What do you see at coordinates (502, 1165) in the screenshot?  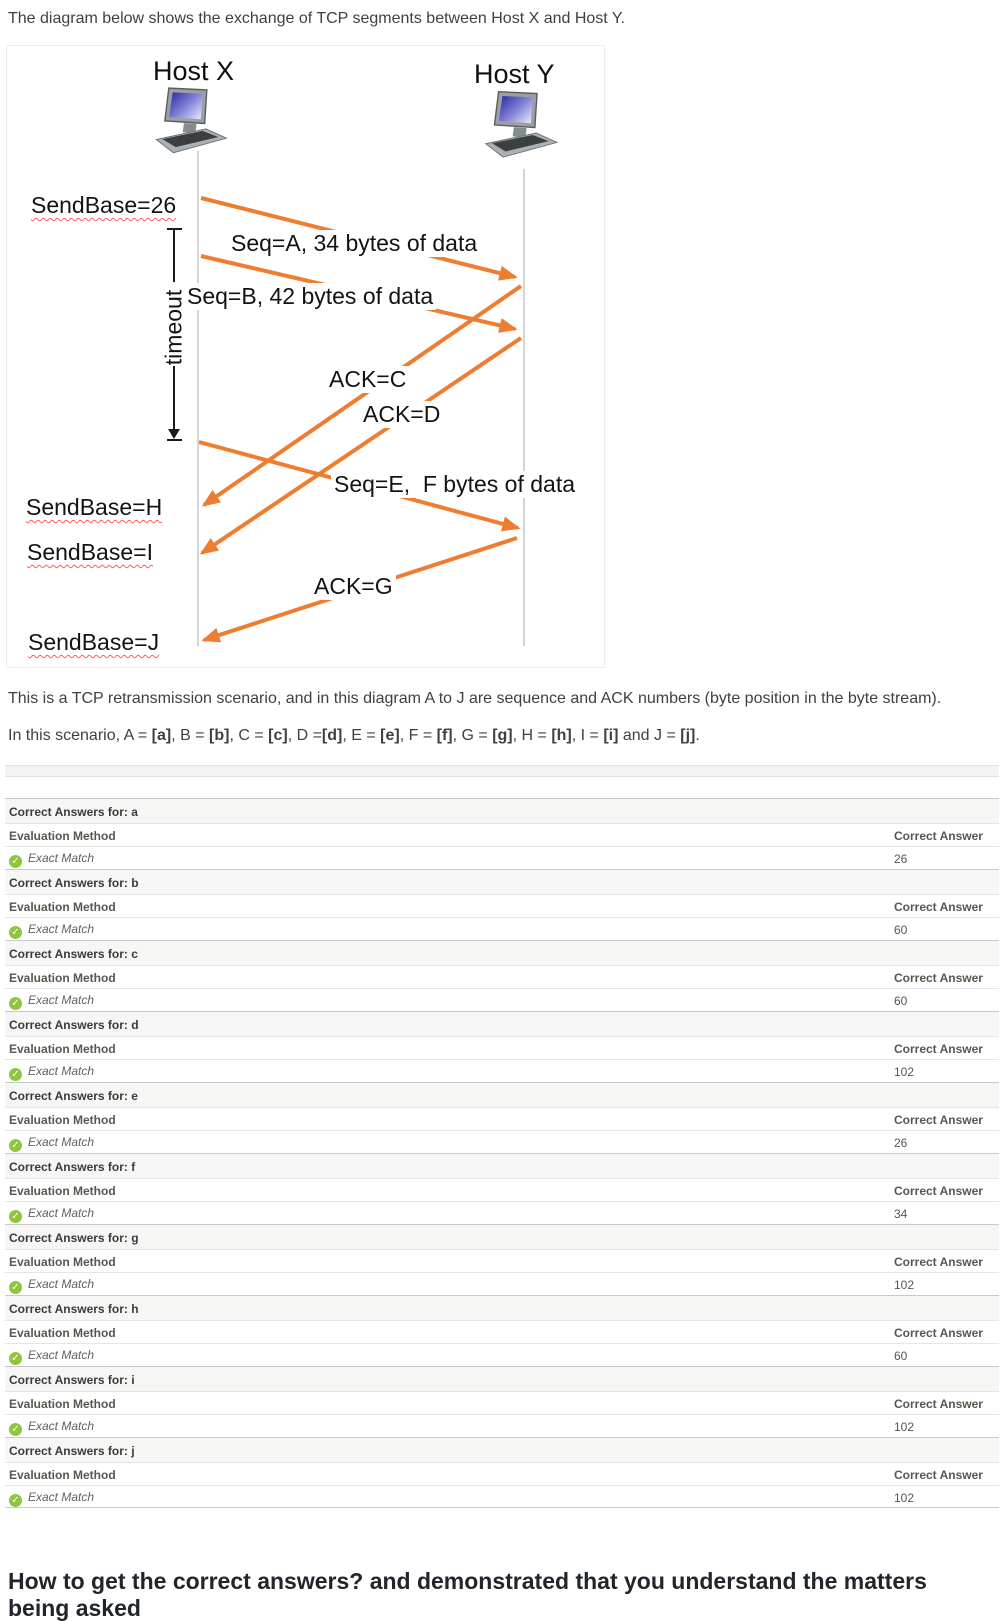 I see `answer-group-header-f: Correct Answers for: f` at bounding box center [502, 1165].